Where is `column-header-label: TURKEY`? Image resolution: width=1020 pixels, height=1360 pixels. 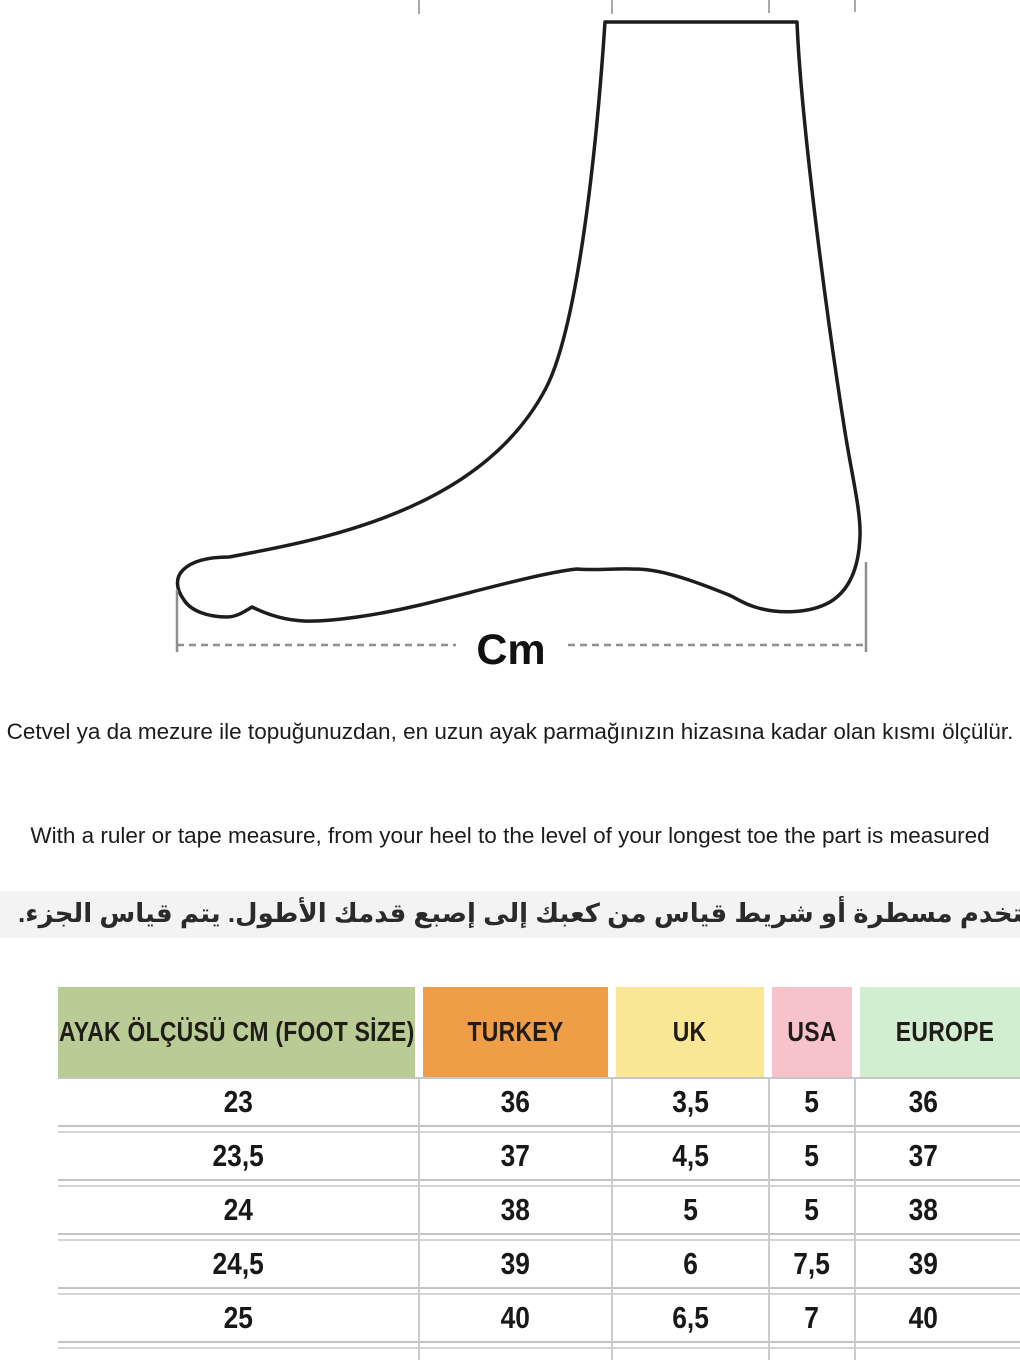
column-header-label: TURKEY is located at coordinates (515, 1031).